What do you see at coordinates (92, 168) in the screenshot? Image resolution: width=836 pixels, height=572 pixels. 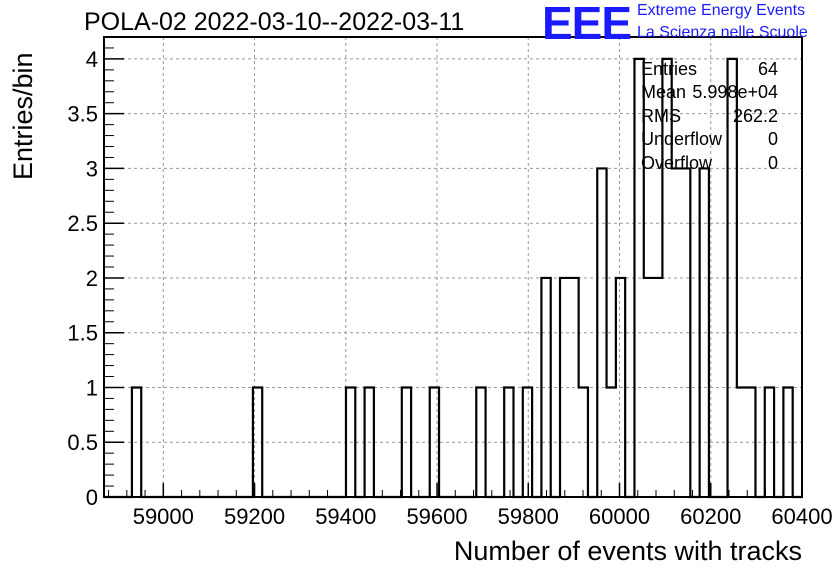 I see `y-tick-label: 3` at bounding box center [92, 168].